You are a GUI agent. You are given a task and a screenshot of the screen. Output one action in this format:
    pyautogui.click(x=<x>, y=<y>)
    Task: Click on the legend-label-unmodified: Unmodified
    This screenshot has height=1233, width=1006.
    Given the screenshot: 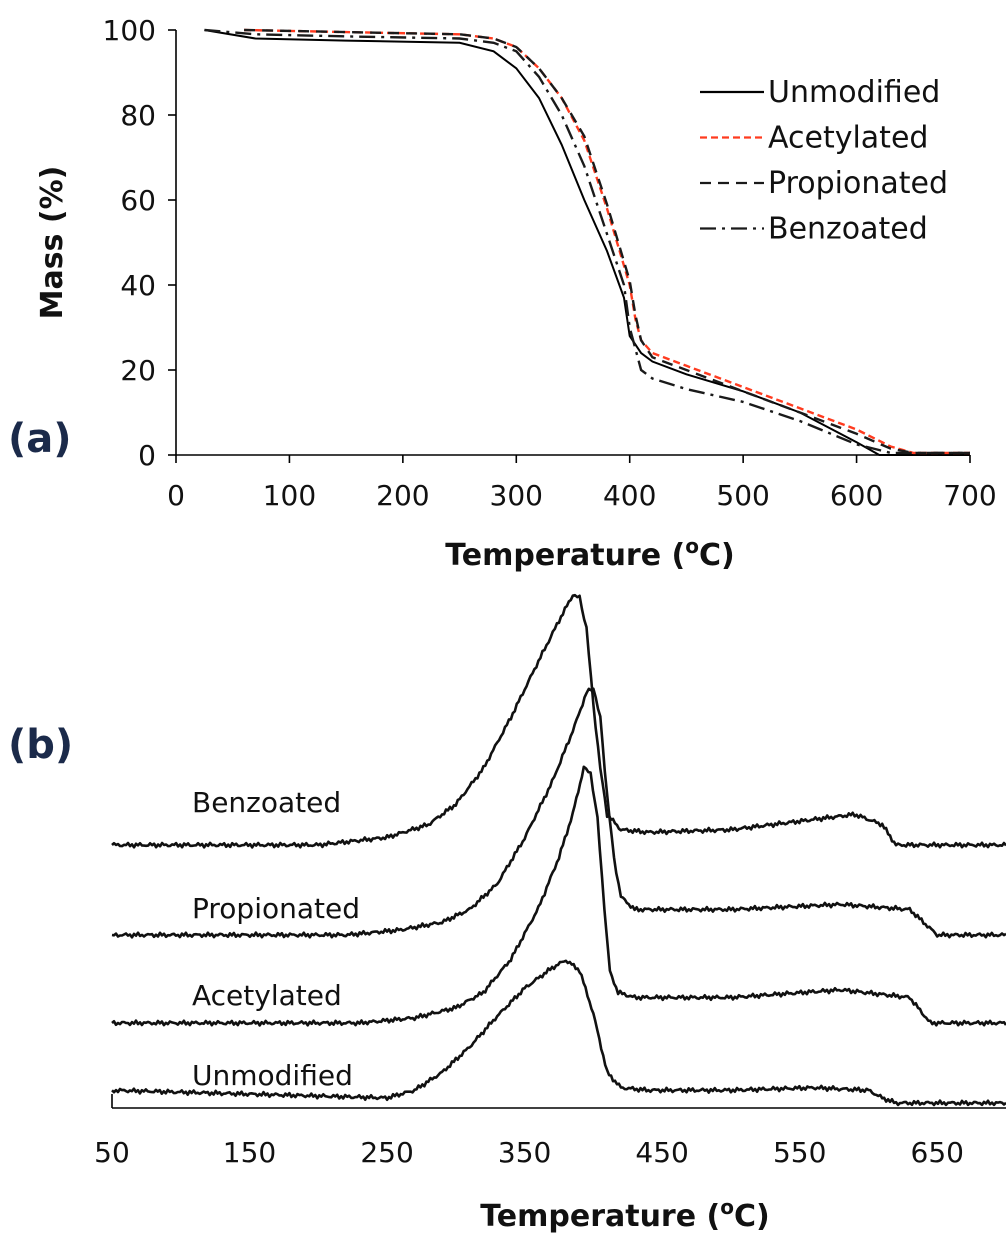 What is the action you would take?
    pyautogui.click(x=854, y=92)
    